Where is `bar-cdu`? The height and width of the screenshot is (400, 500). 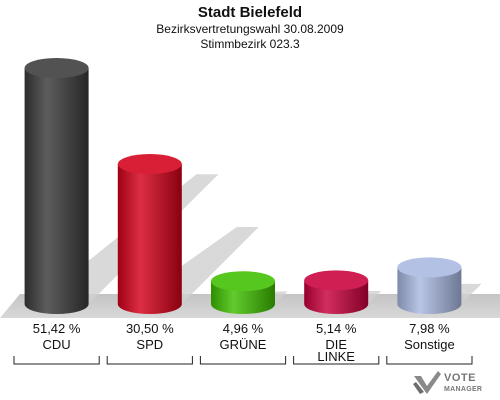 bar-cdu is located at coordinates (56, 191).